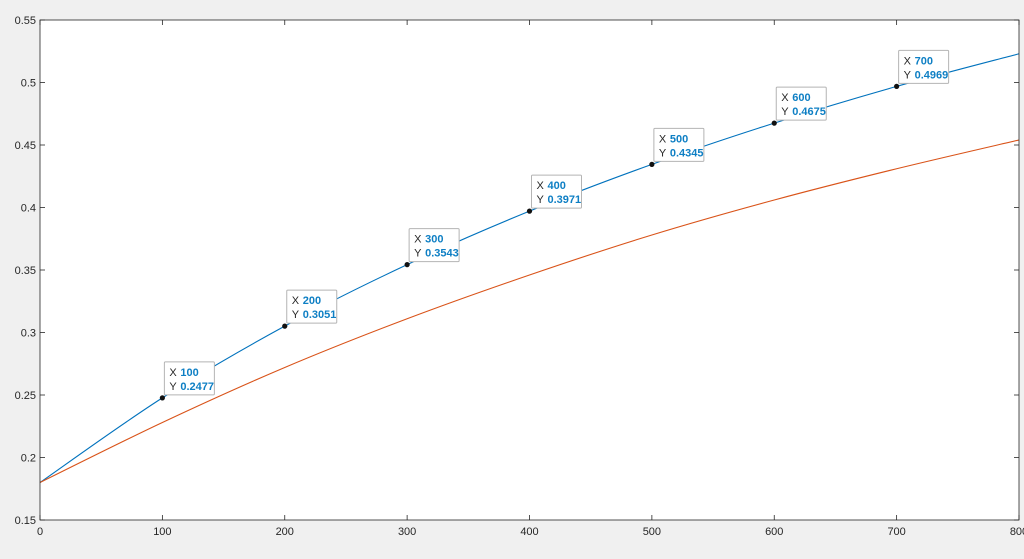 This screenshot has width=1024, height=559. What do you see at coordinates (565, 200) in the screenshot?
I see `data-tip-y-value: 0.3971` at bounding box center [565, 200].